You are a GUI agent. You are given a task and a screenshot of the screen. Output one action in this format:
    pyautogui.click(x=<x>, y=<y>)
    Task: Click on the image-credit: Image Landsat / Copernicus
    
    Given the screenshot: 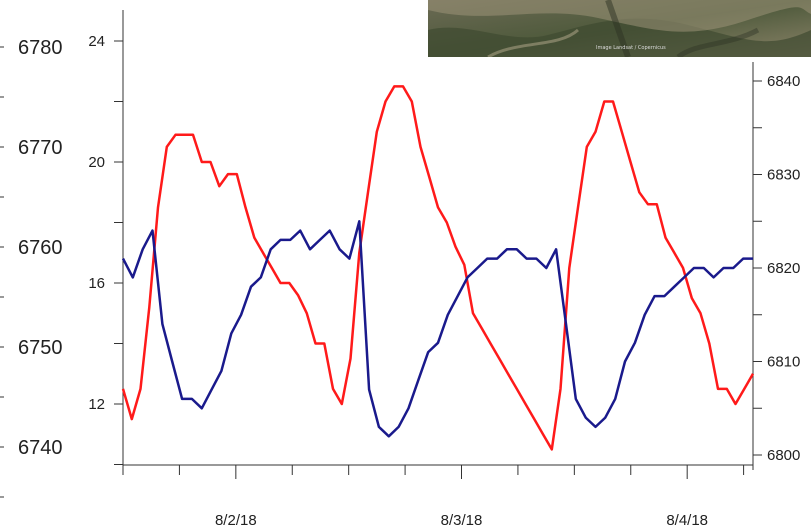 What is the action you would take?
    pyautogui.click(x=631, y=48)
    